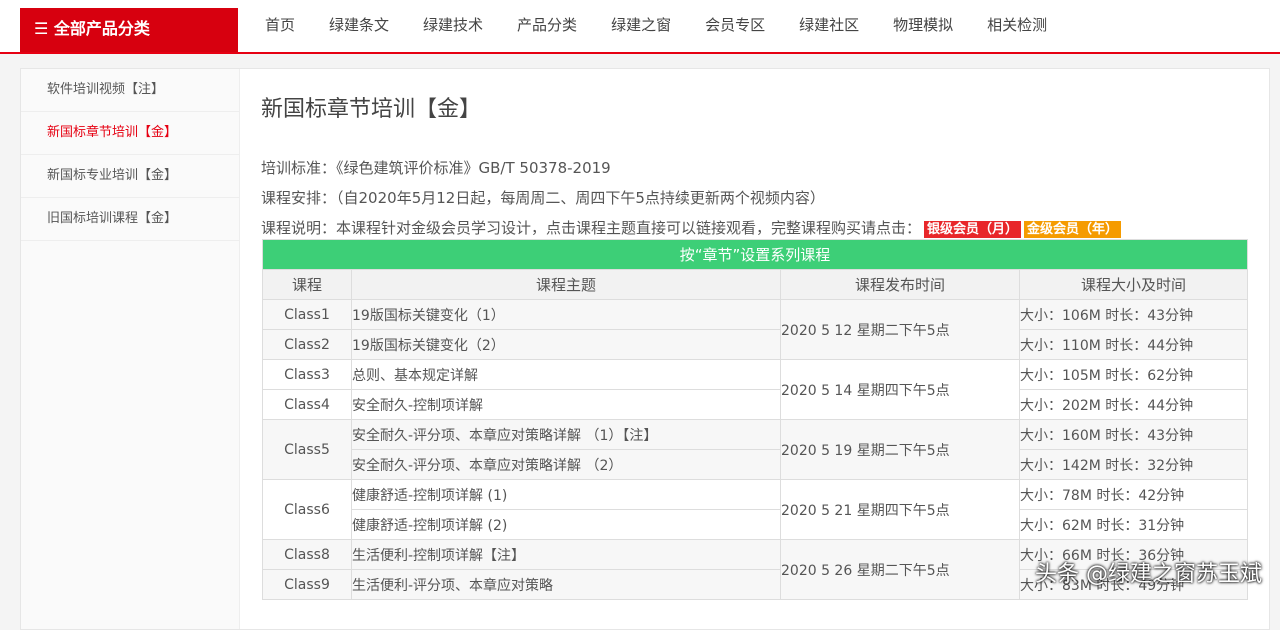  Describe the element at coordinates (1148, 574) in the screenshot. I see `watermark: 头条 @绿建之窗苏玉斌` at that location.